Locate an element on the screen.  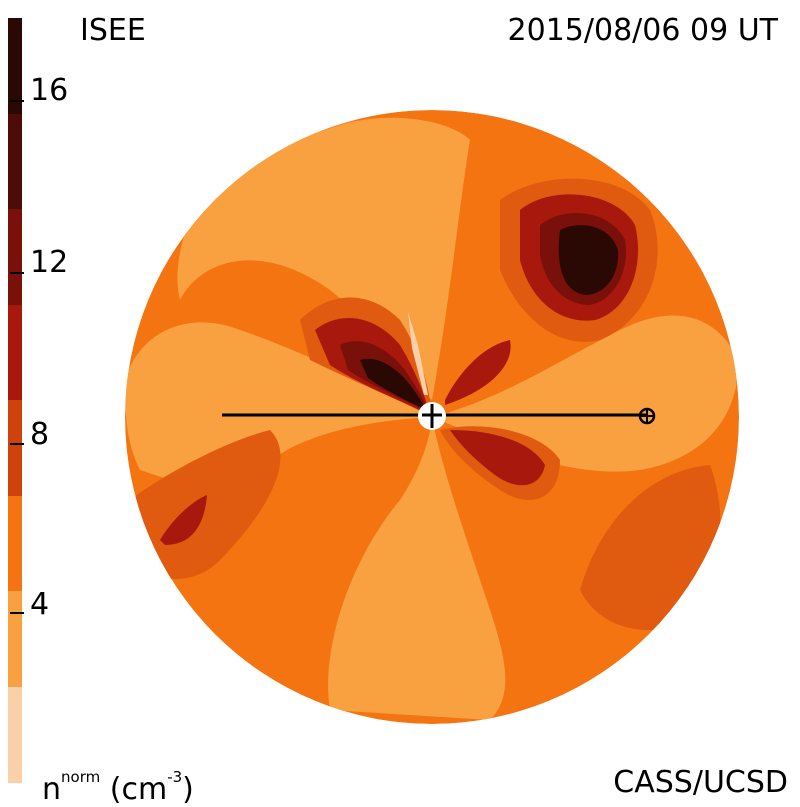
unit-exp: -3 is located at coordinates (175, 777).